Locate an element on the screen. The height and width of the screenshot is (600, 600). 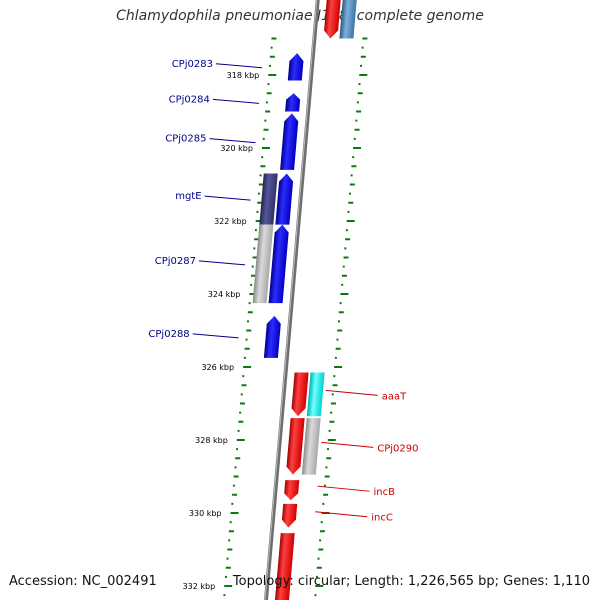
gene-mgte is located at coordinates (284, 199).